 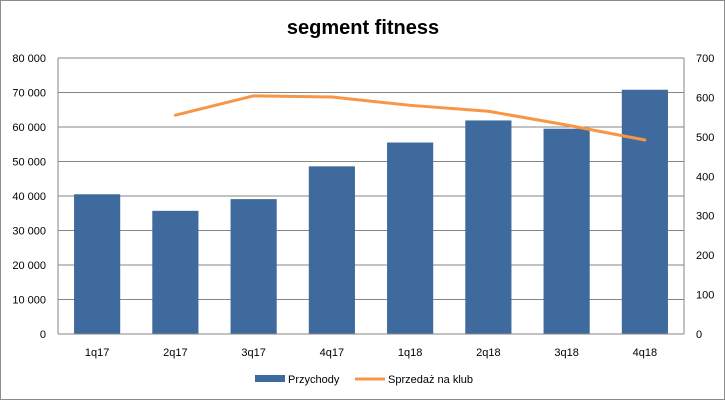 I want to click on y-left-tick-label: 70 000, so click(x=29, y=94).